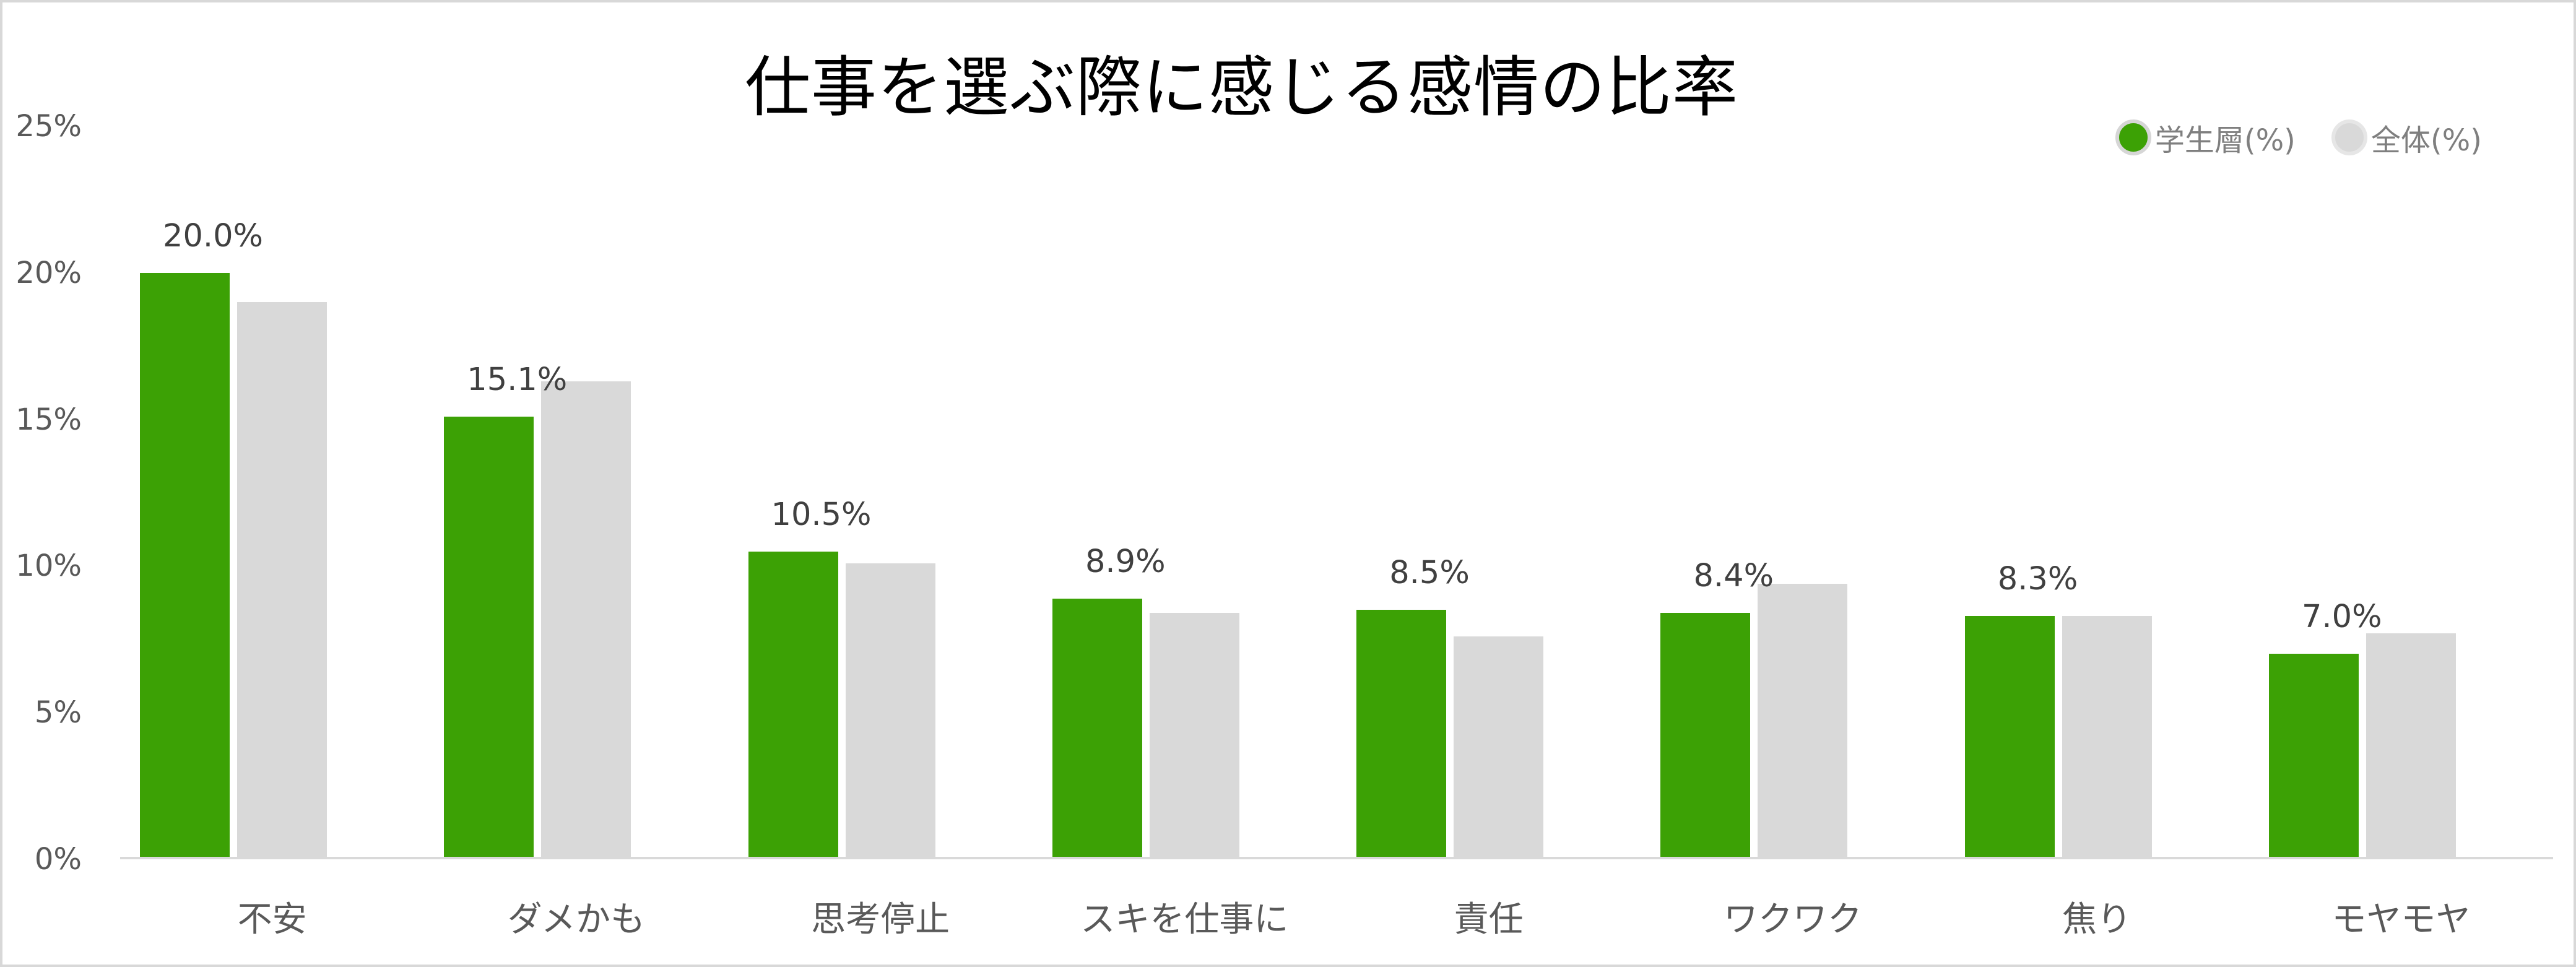  I want to click on y-tick-label: 15%, so click(48, 419).